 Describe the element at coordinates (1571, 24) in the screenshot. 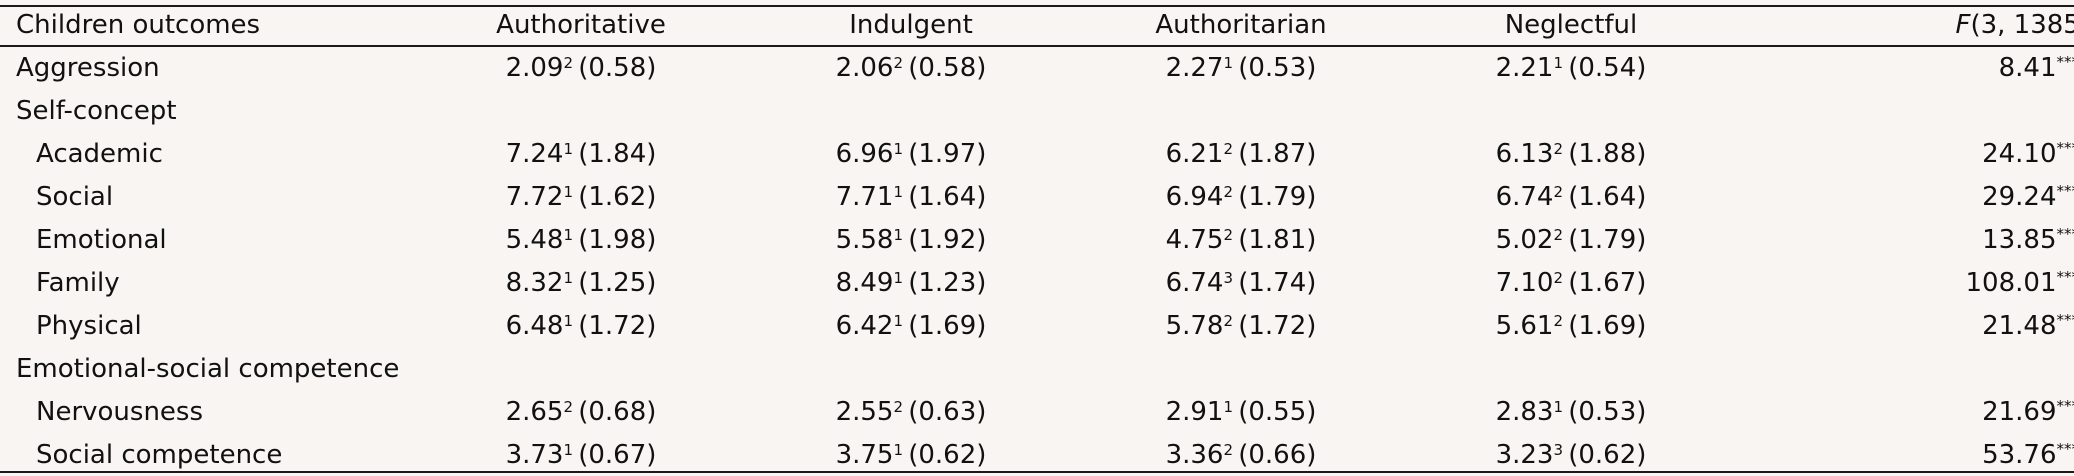

I see `header-neglectful: Neglectful` at that location.